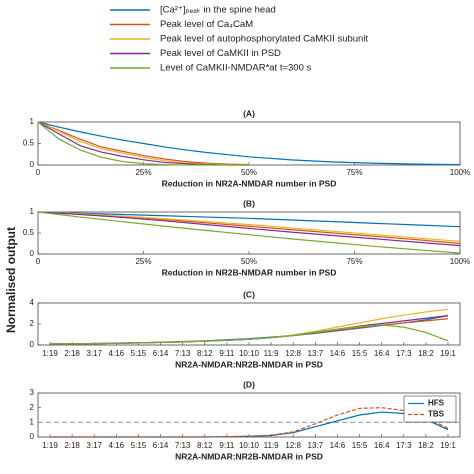  Describe the element at coordinates (249, 384) in the screenshot. I see `panel-title: (D)` at that location.